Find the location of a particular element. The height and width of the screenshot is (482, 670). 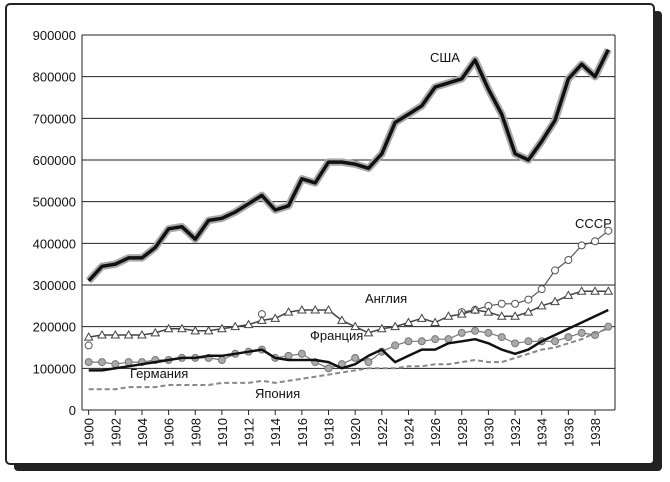

series-label: Англия is located at coordinates (386, 298).